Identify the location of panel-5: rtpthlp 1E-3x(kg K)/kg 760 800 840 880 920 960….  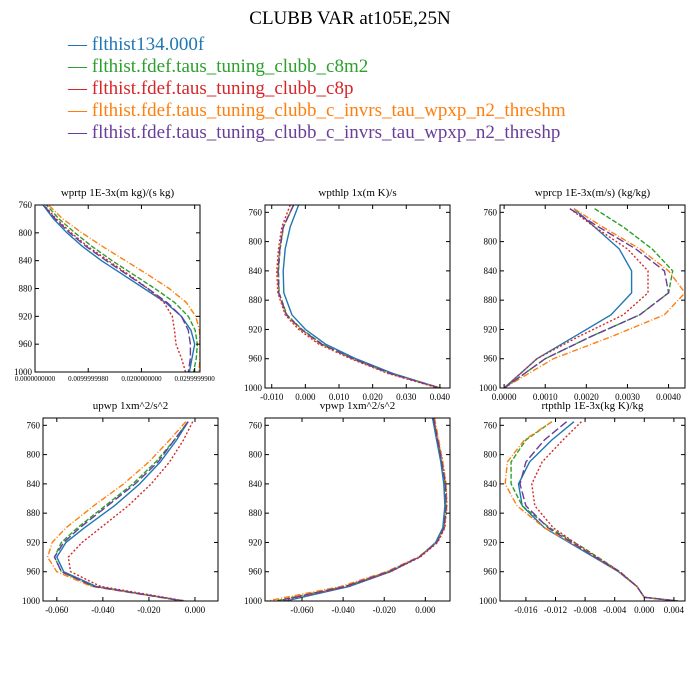
(582, 507).